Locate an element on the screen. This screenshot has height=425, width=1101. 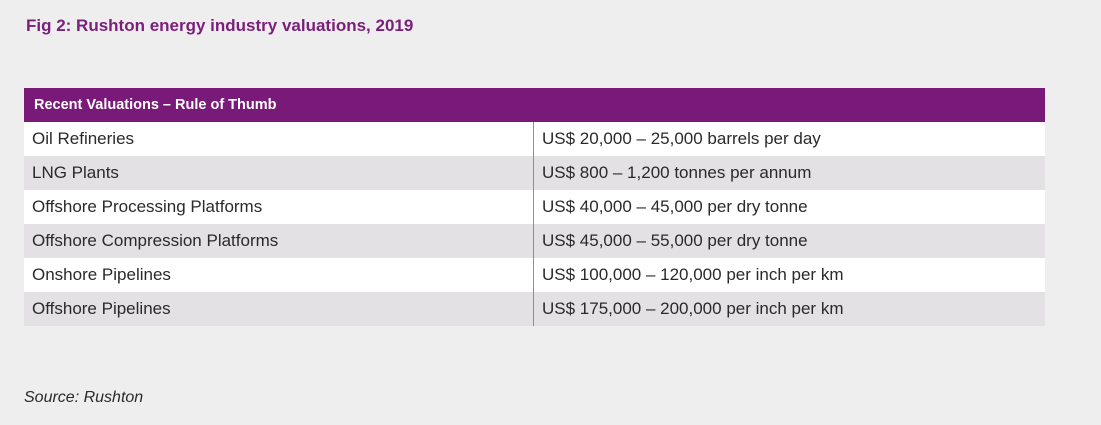
asset-cell: Offshore Compression Platforms is located at coordinates (279, 241).